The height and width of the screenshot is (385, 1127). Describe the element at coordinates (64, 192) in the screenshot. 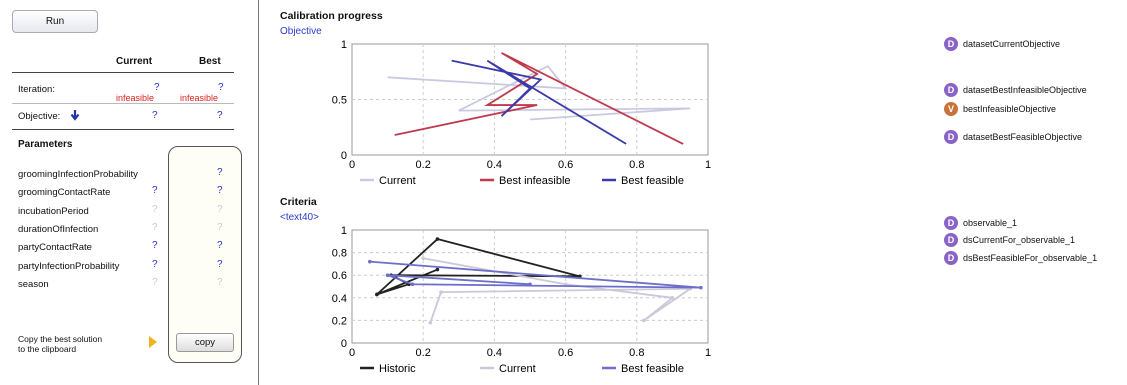

I see `param-name: groomingContactRate` at that location.